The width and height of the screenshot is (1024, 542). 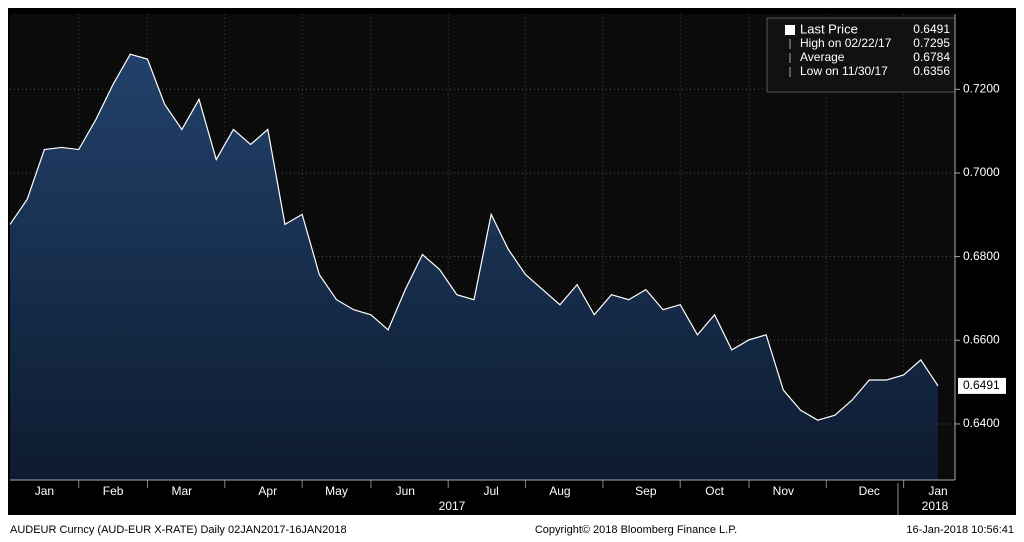 What do you see at coordinates (714, 491) in the screenshot?
I see `x-tick-label: Oct` at bounding box center [714, 491].